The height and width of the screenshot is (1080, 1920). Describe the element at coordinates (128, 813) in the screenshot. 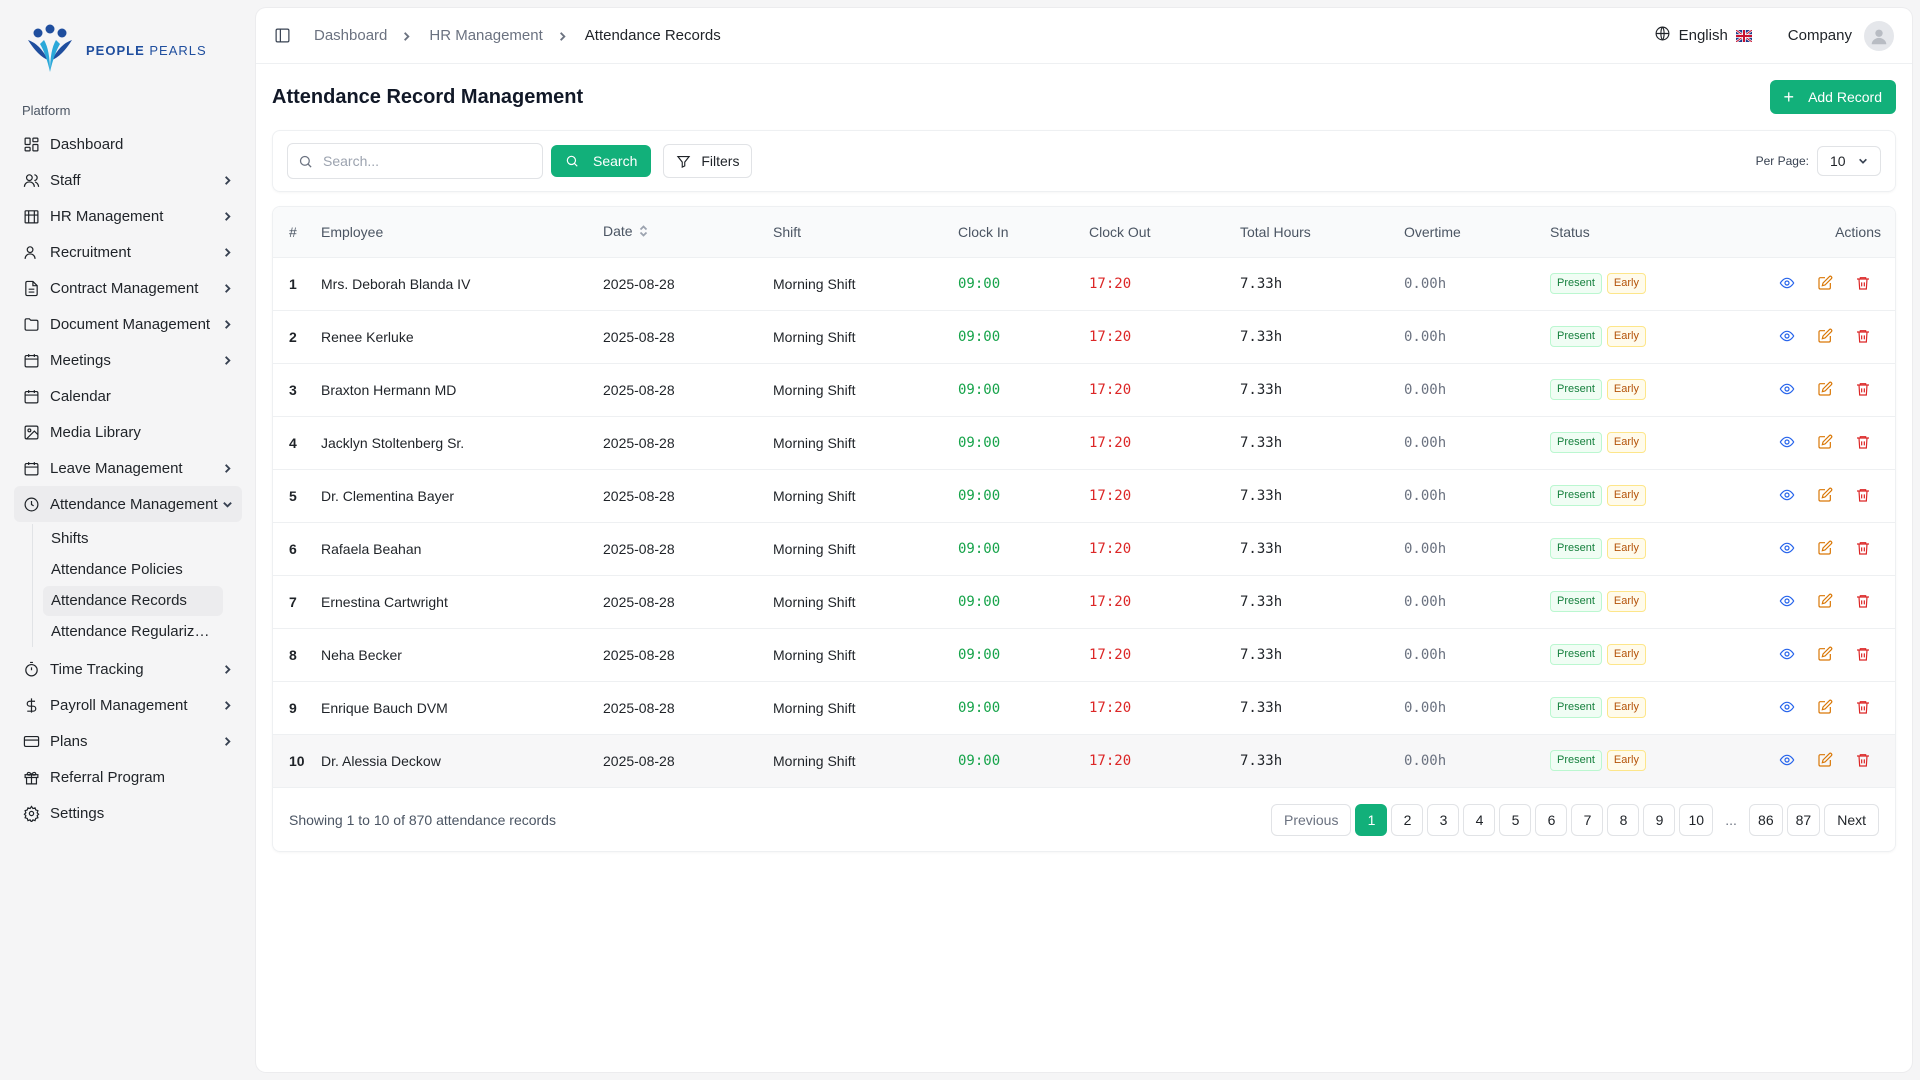

I see `sidebar-item-settings: Settings` at that location.